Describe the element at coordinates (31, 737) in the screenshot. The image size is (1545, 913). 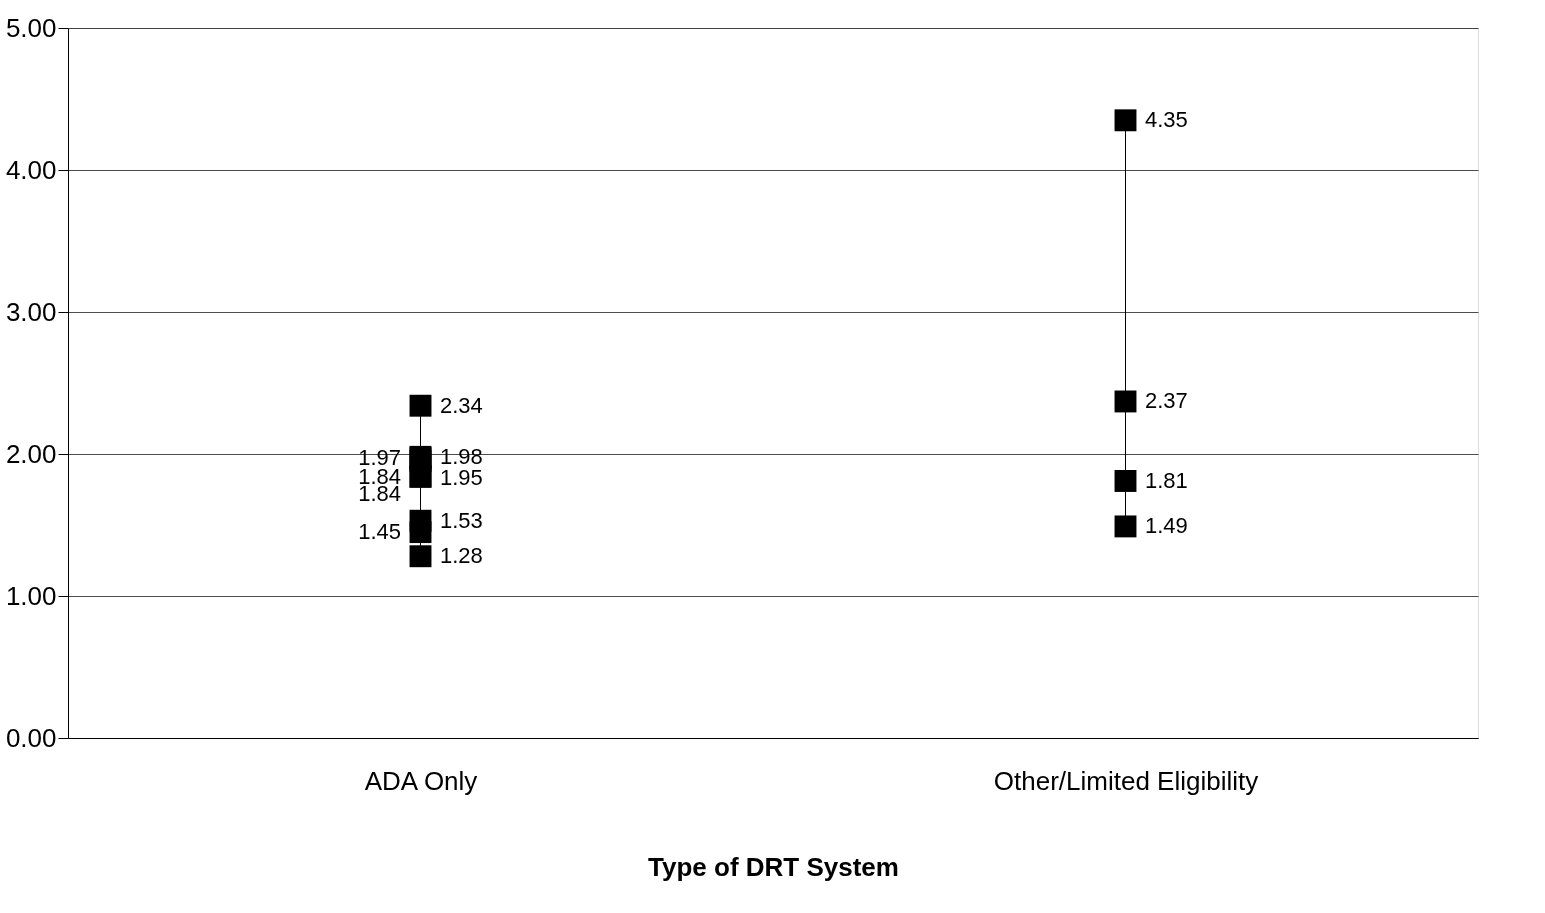
I see `y-tick-label: 0.00` at that location.